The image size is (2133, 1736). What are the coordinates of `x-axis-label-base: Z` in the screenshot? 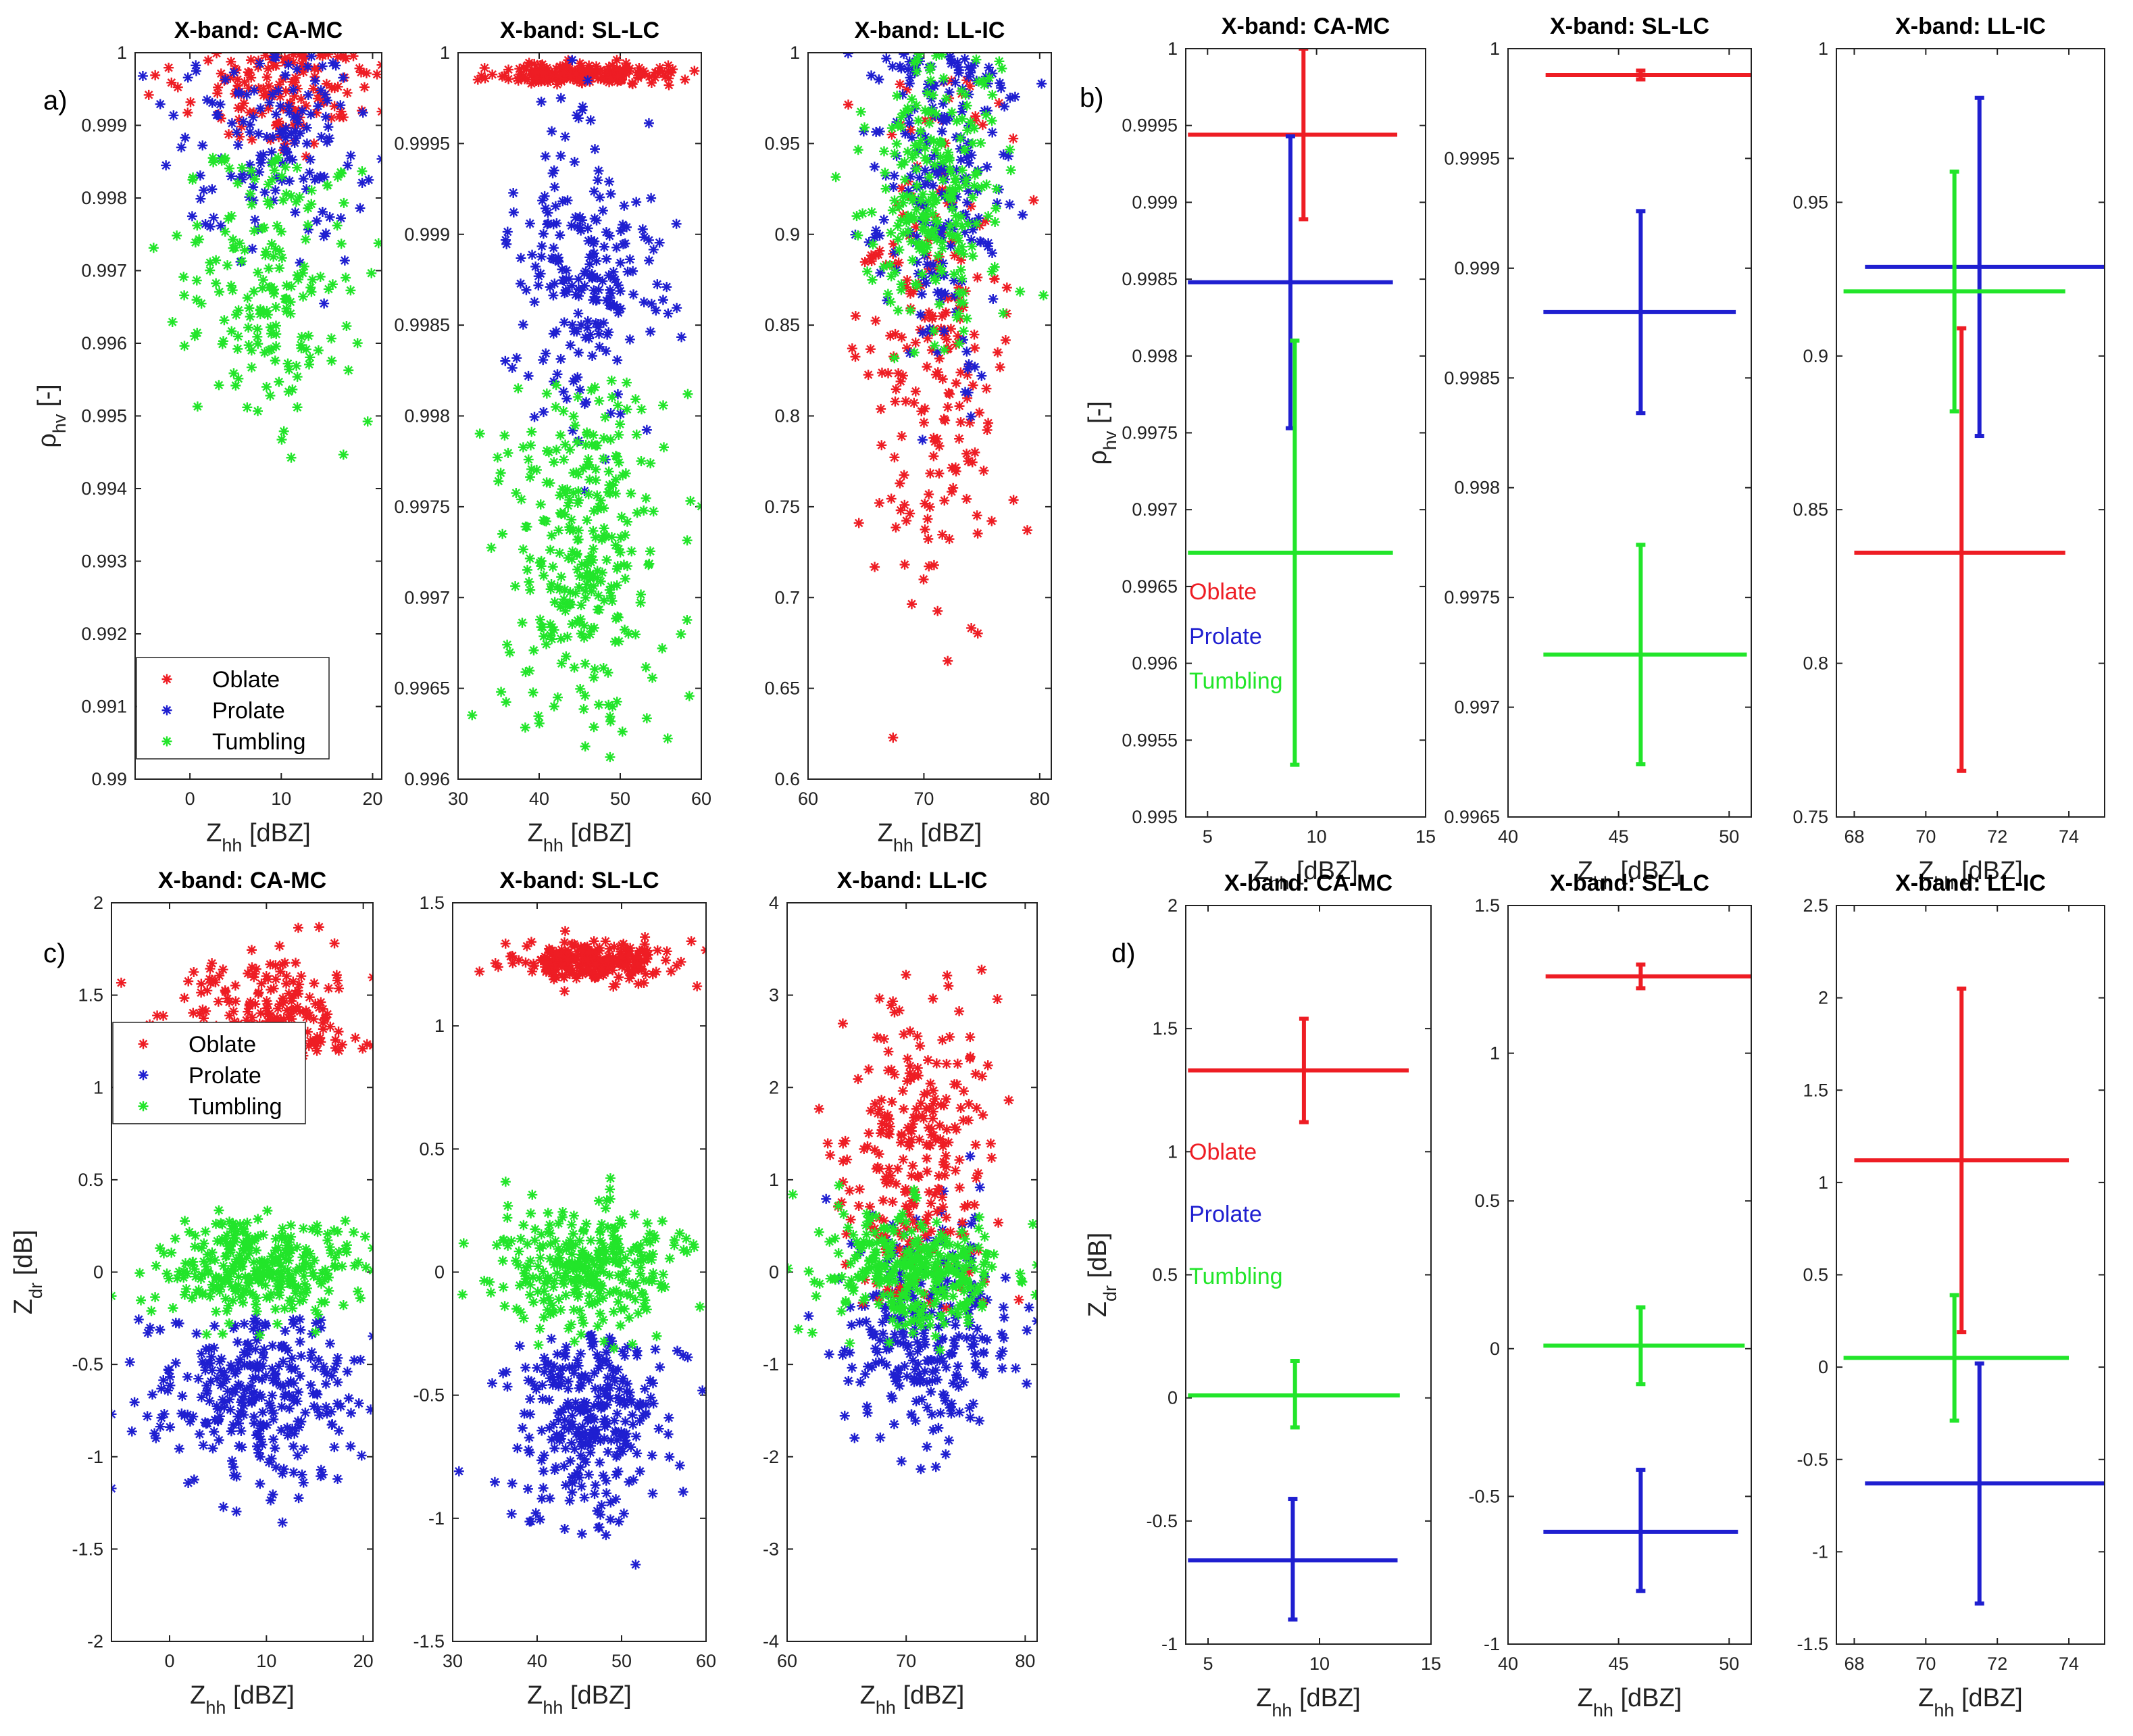 It's located at (1261, 871).